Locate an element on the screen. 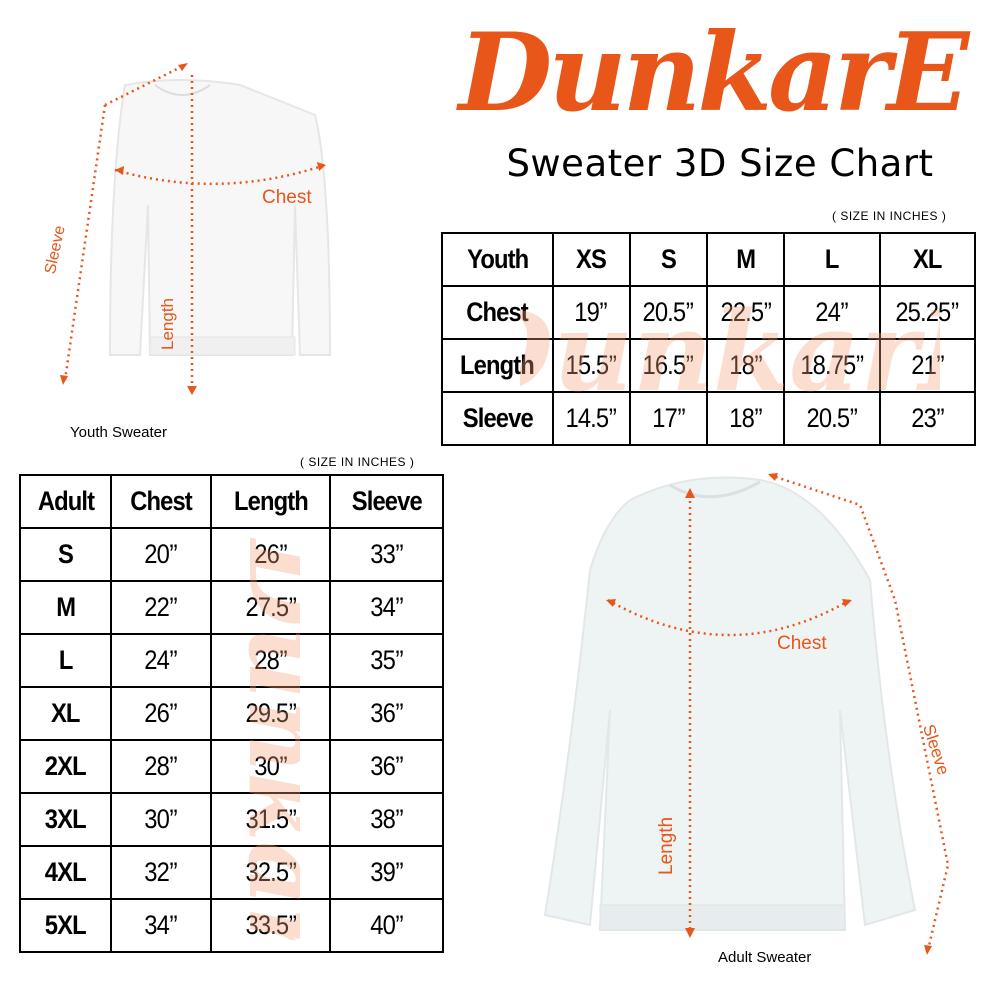  row-header: L is located at coordinates (65, 660).